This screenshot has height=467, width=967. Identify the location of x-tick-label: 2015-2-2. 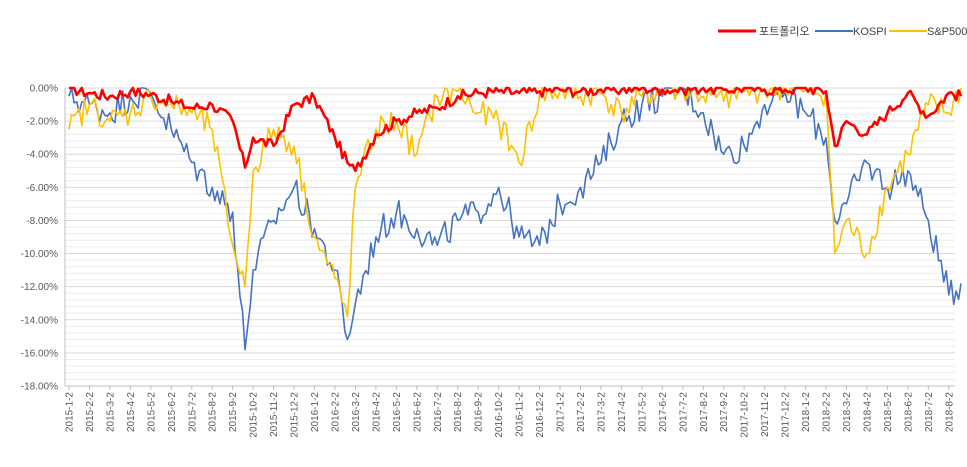
(90, 412).